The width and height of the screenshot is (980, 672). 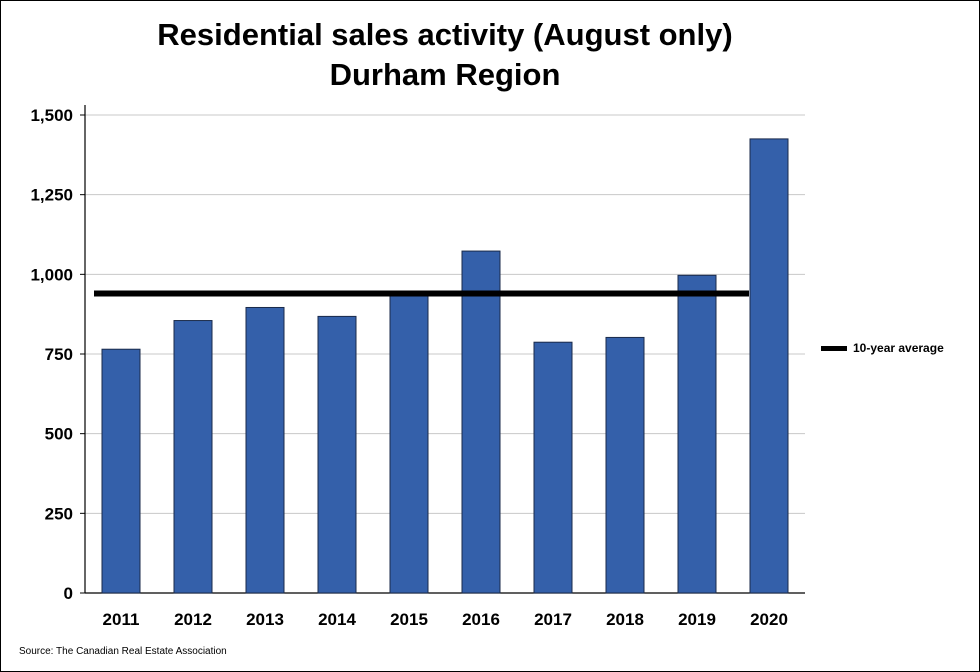 What do you see at coordinates (445, 74) in the screenshot?
I see `chart-subtitle: Durham Region` at bounding box center [445, 74].